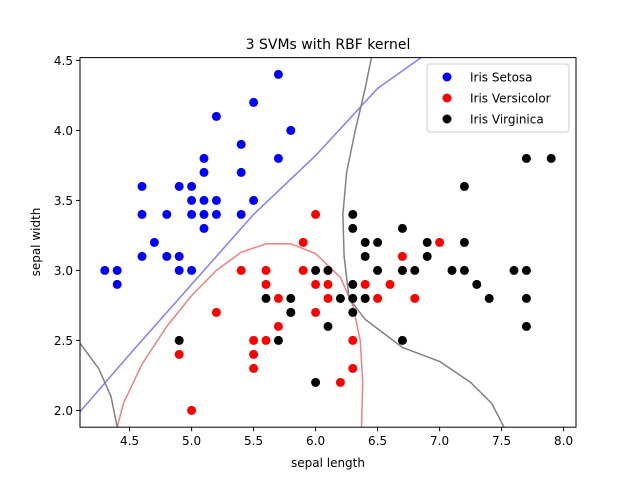 This screenshot has width=640, height=480. I want to click on legend-label-1: Iris Versicolor, so click(510, 99).